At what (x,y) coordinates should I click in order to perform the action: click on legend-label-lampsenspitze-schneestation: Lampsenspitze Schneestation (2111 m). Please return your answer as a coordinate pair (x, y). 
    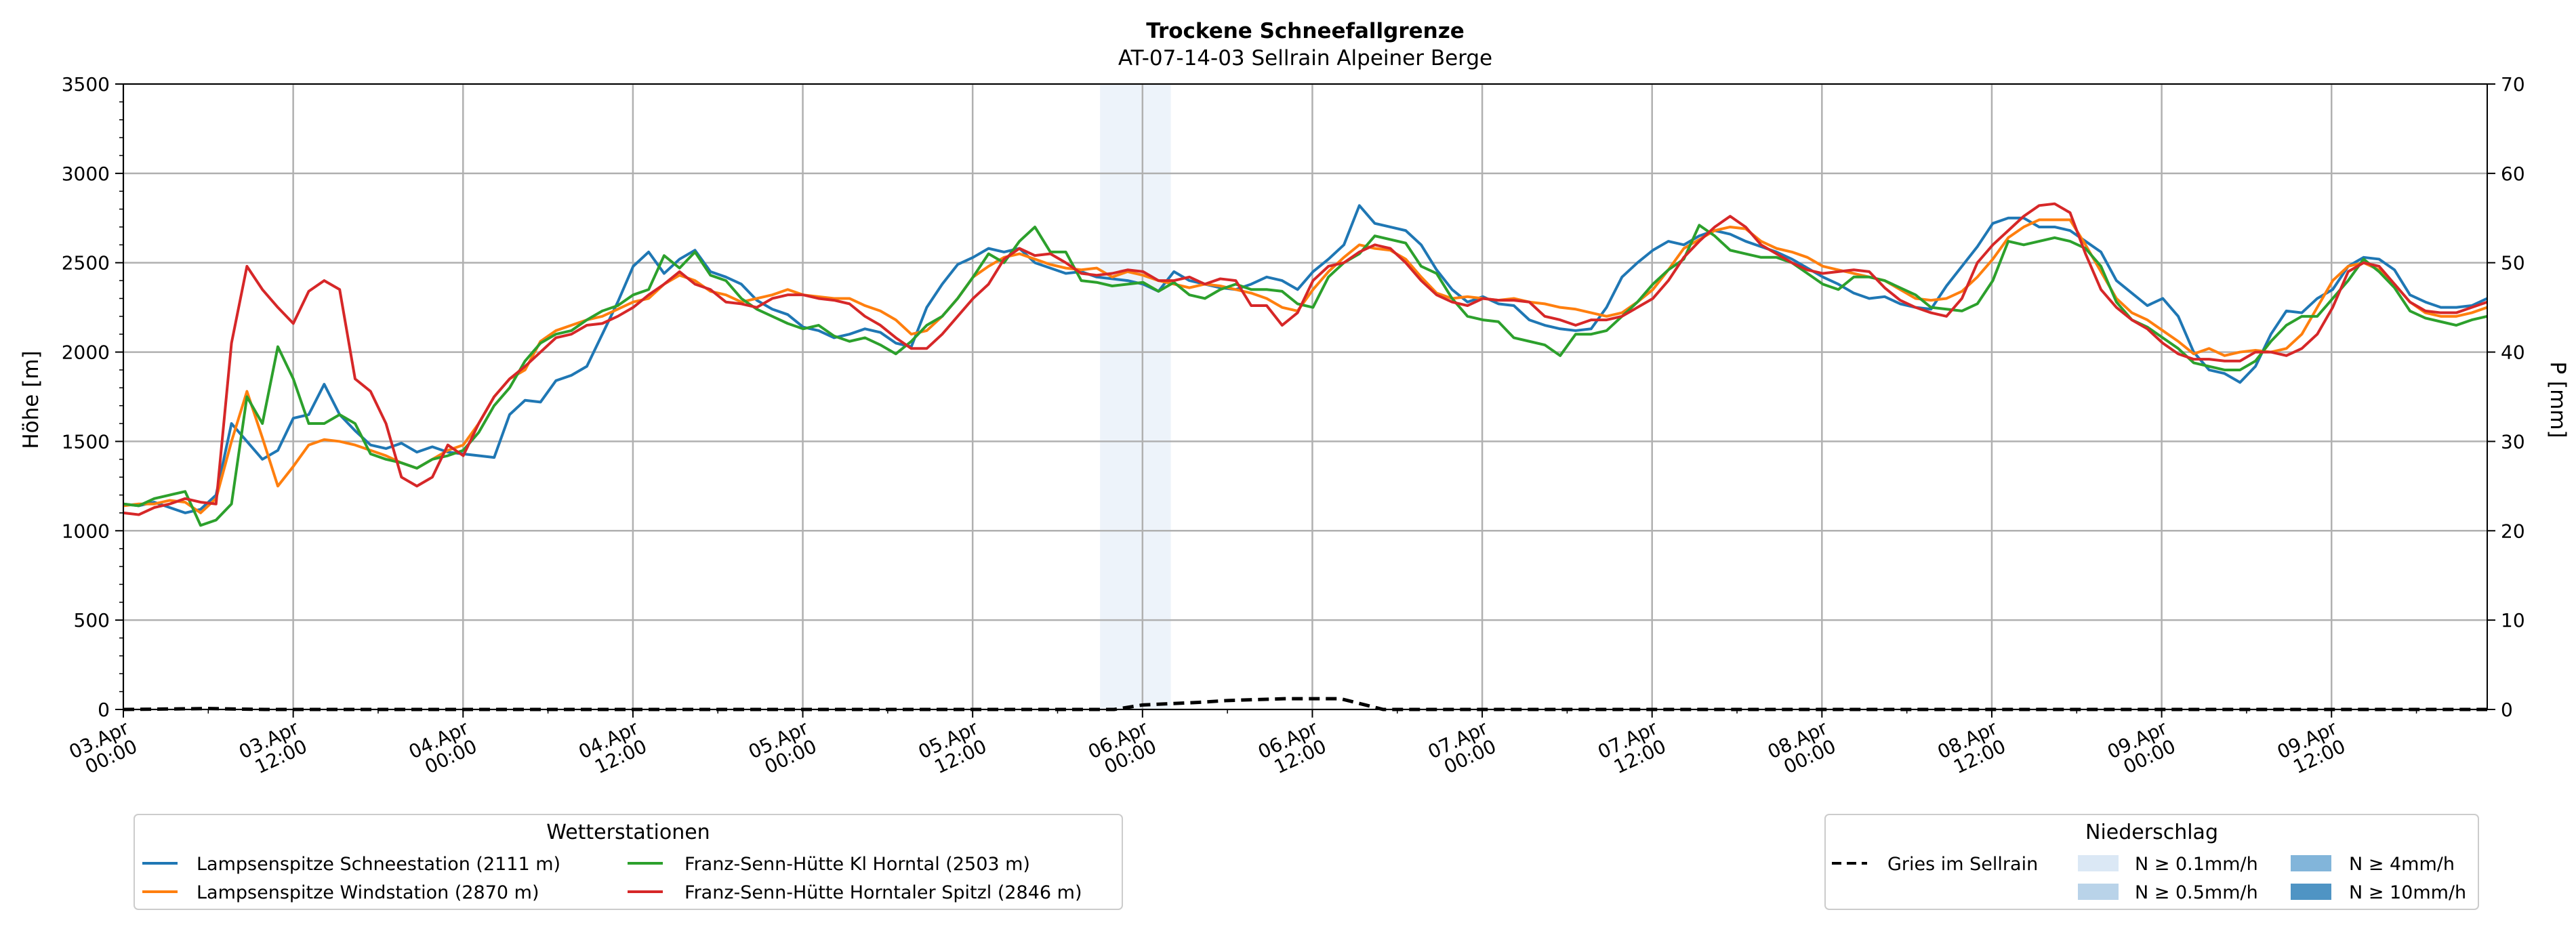
    Looking at the image, I should click on (378, 865).